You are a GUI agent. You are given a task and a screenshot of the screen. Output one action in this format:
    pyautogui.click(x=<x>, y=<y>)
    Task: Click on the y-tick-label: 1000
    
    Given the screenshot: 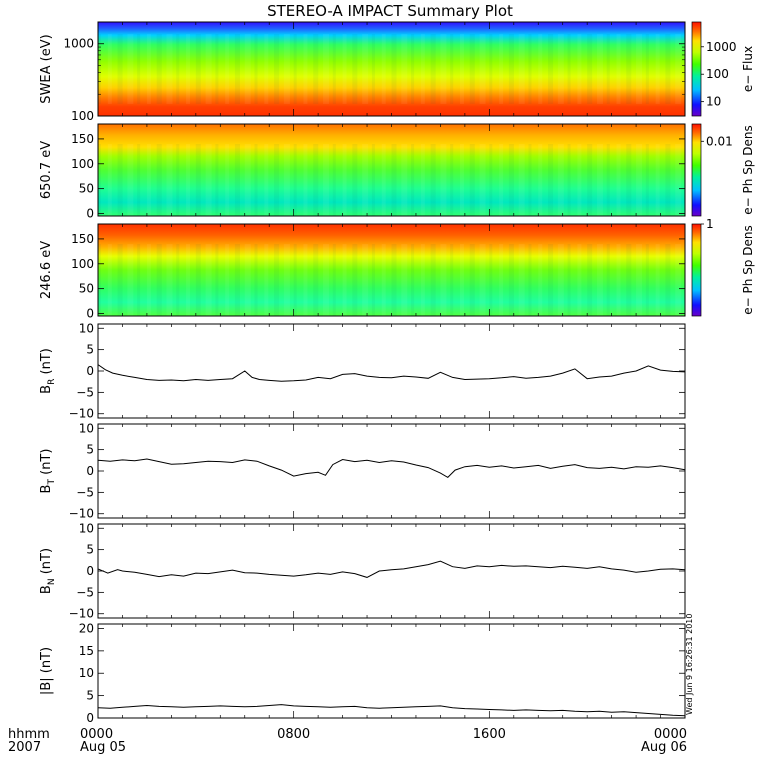 What is the action you would take?
    pyautogui.click(x=78, y=44)
    